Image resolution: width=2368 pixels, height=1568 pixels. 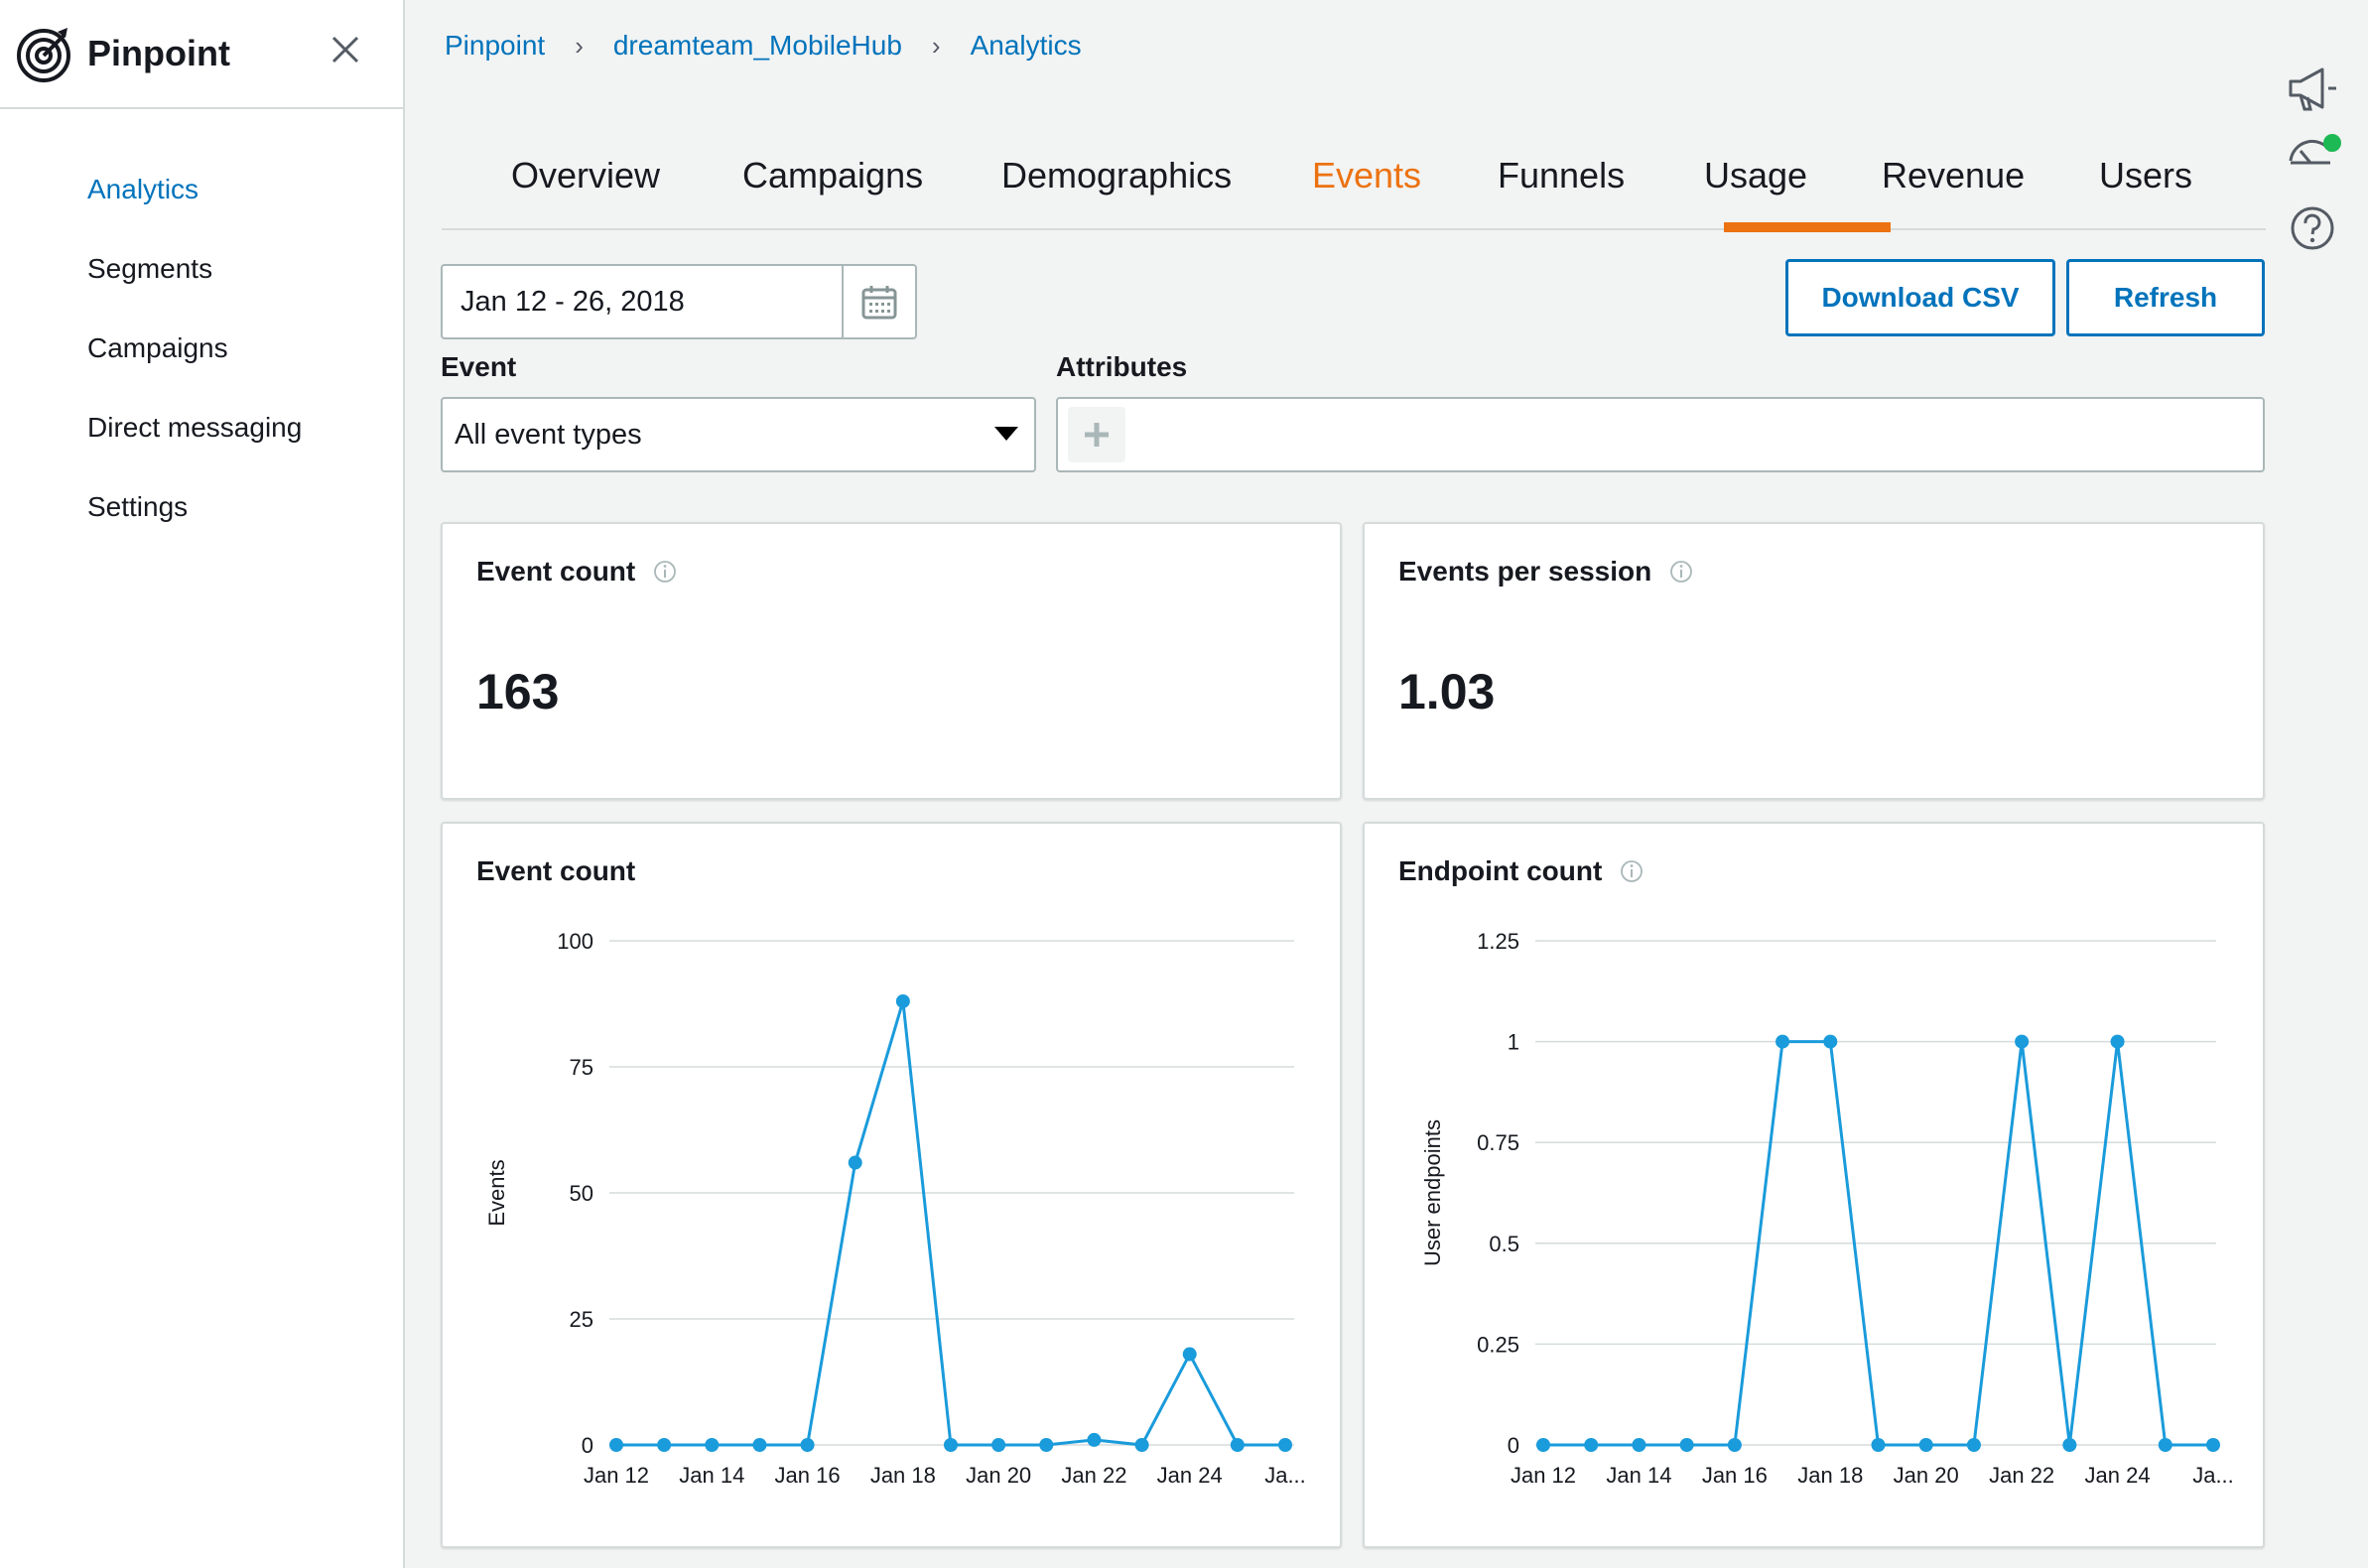 I want to click on refresh-button: Refresh, so click(x=2165, y=297).